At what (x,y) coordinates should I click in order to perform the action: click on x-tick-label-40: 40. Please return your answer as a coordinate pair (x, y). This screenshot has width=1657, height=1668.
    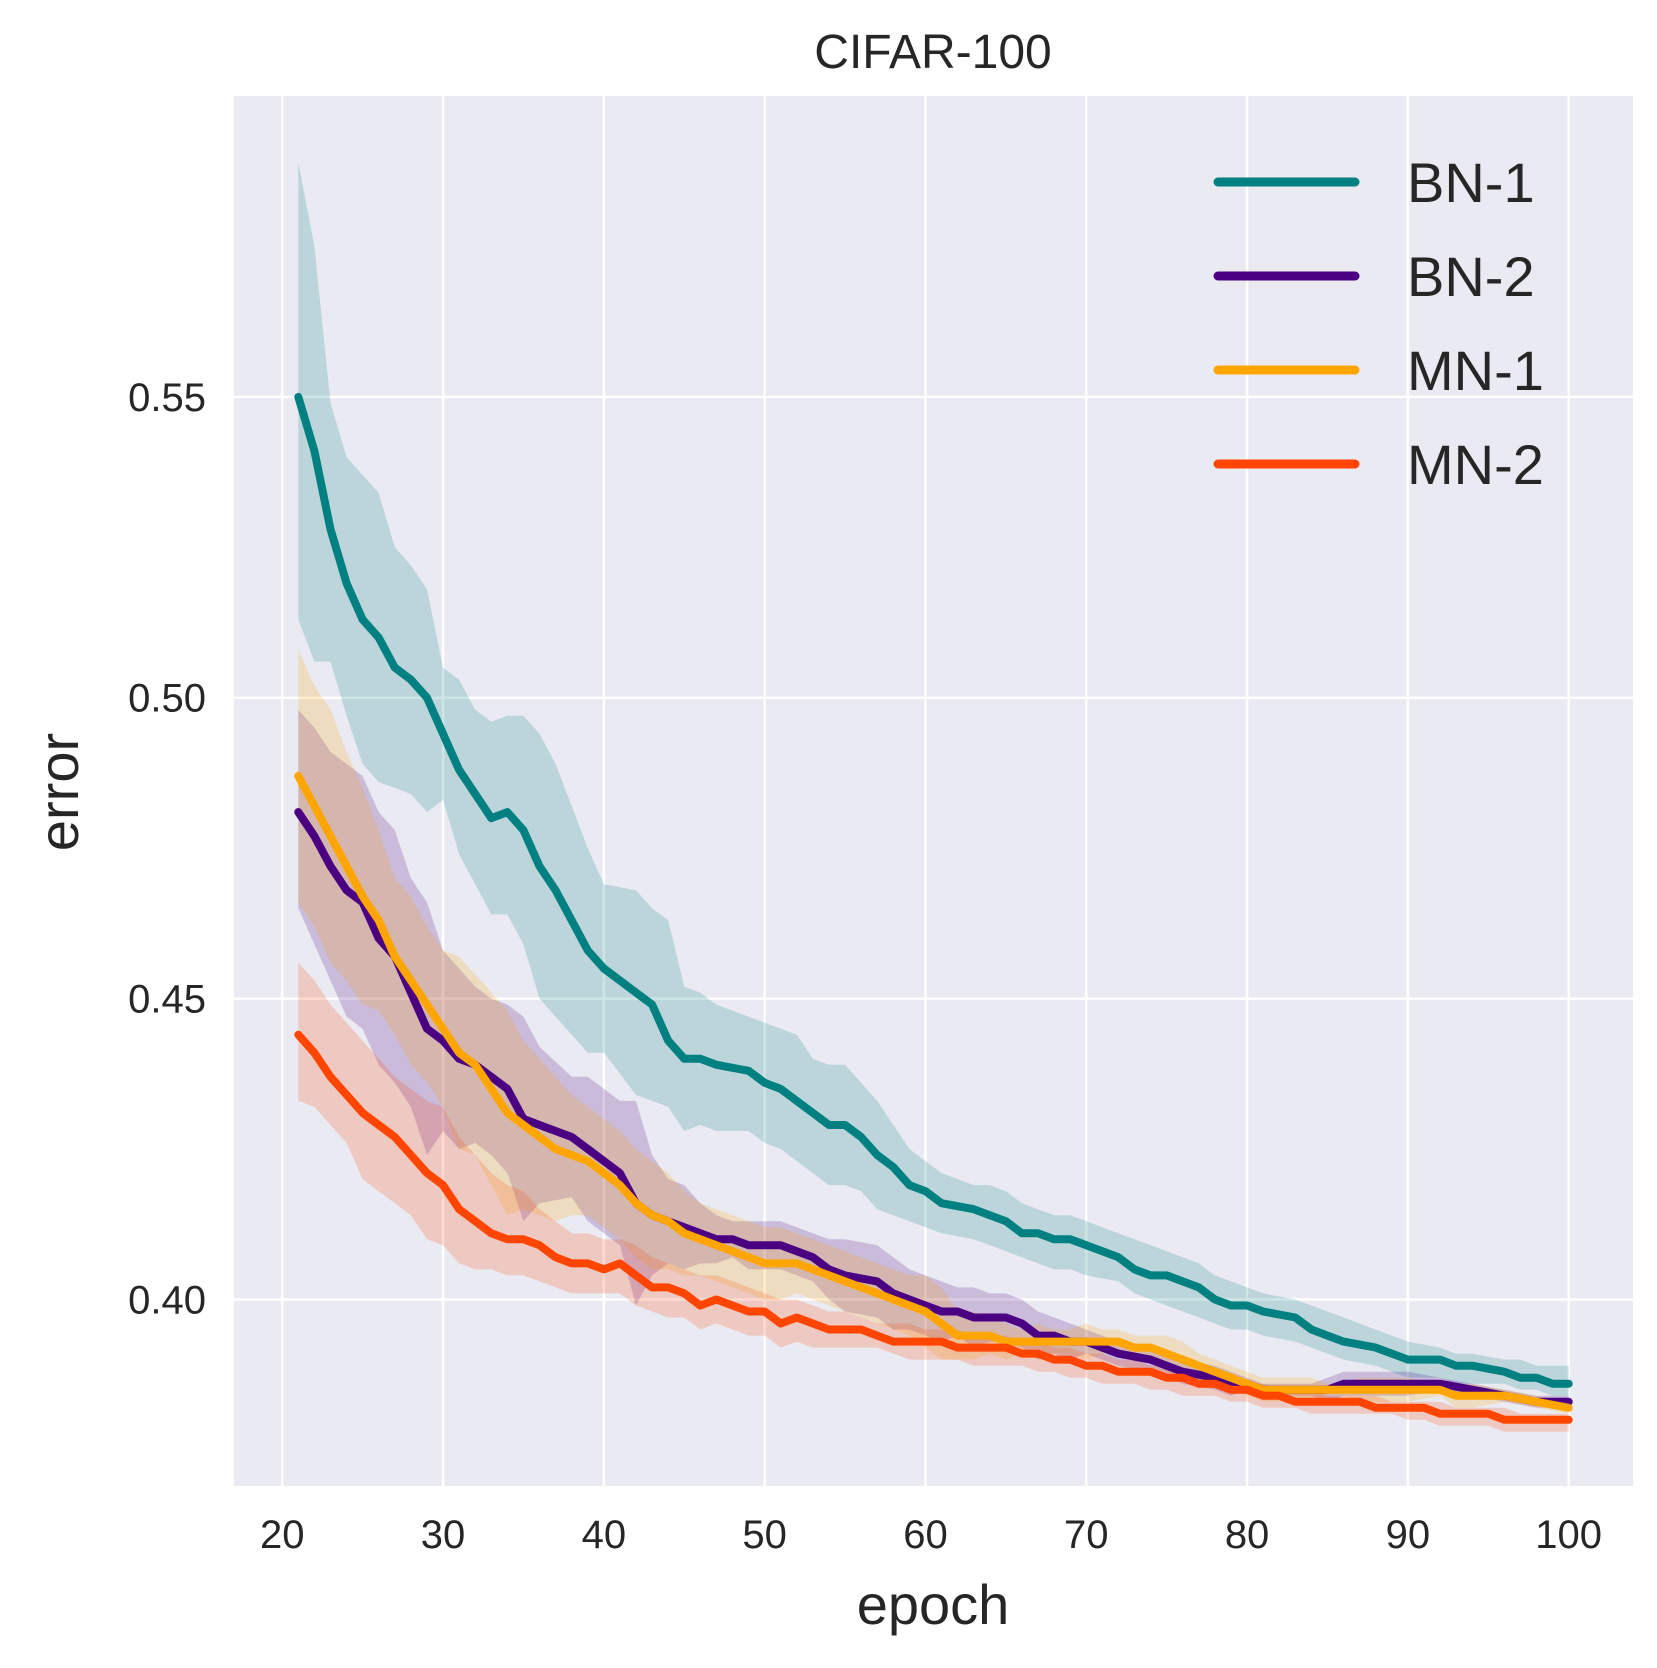
    Looking at the image, I should click on (604, 1535).